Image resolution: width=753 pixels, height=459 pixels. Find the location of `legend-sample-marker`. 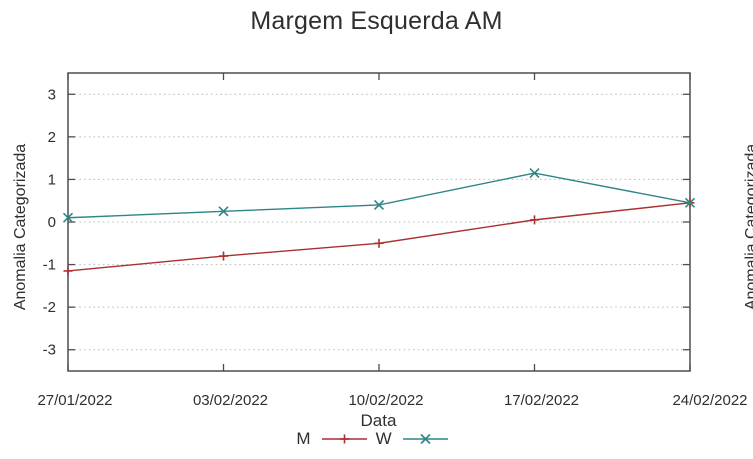

legend-sample-marker is located at coordinates (425, 439).